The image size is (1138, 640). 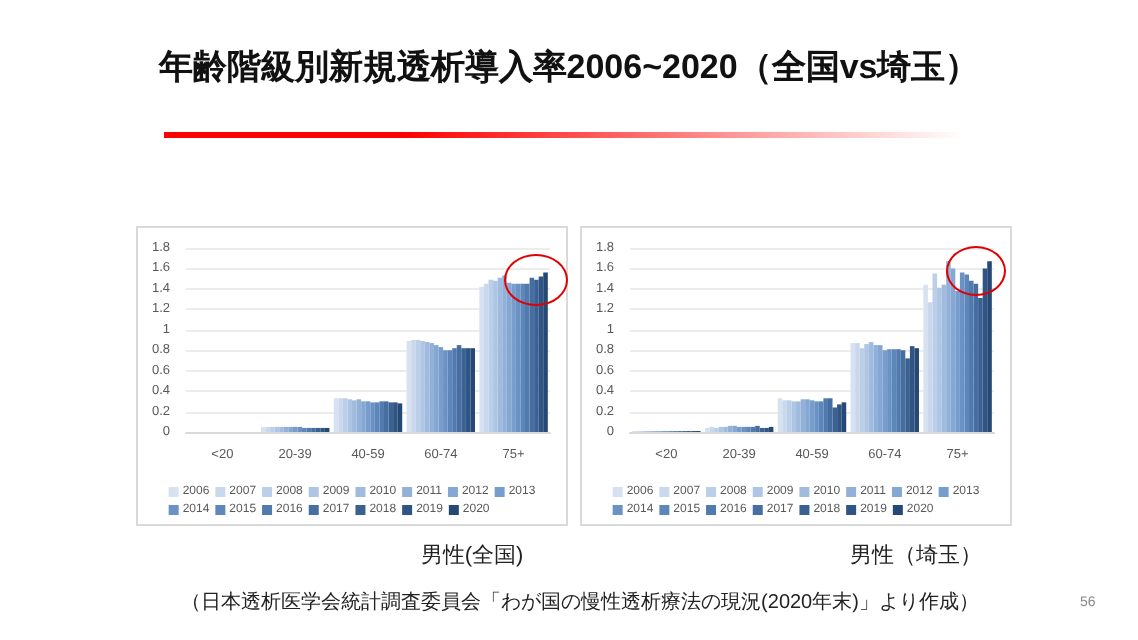 I want to click on text: （日本透析医学会統計調査委員会「わが国の慢性透析療法の現況(2020年末)」より作成）, so click(x=580, y=602).